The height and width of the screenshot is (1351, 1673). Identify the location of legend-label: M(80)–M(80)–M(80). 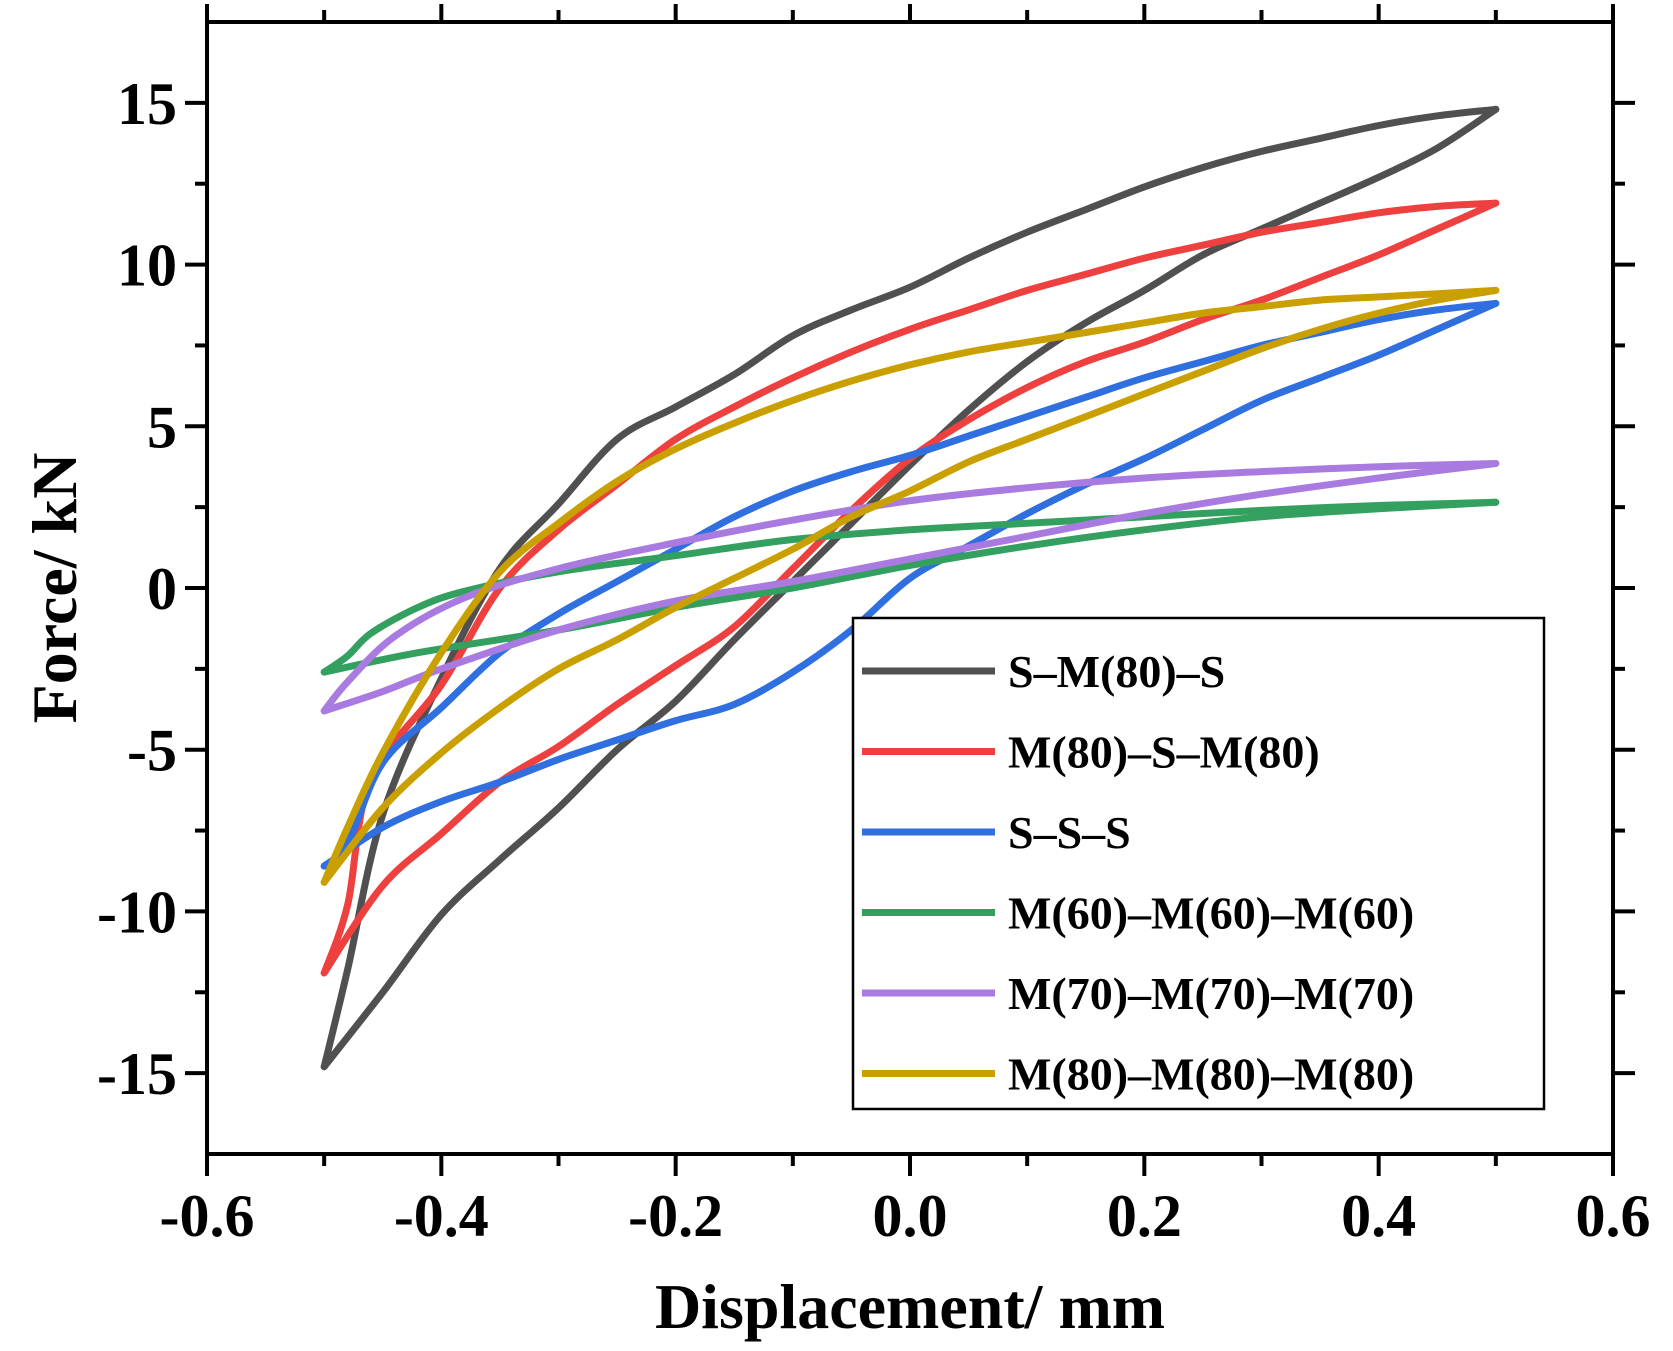
(1211, 1074).